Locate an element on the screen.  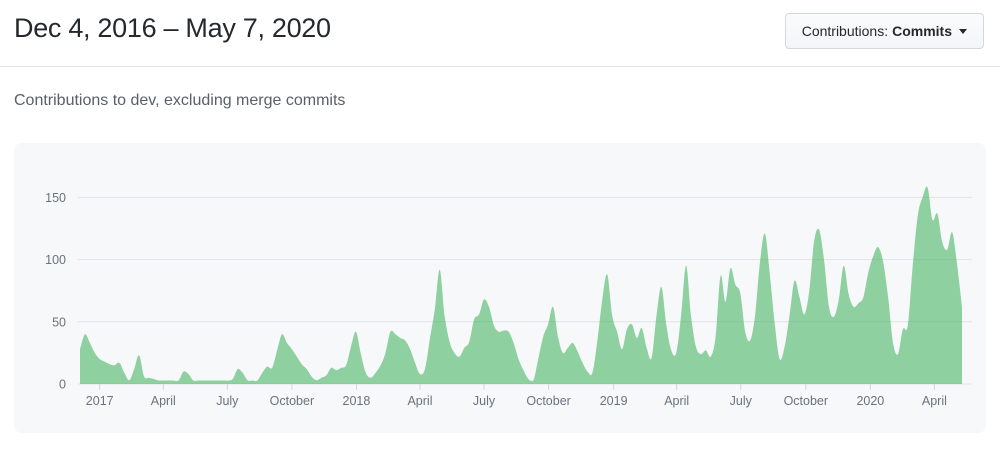
page-title: Dec 4, 2016 – May 7, 2020 is located at coordinates (172, 28).